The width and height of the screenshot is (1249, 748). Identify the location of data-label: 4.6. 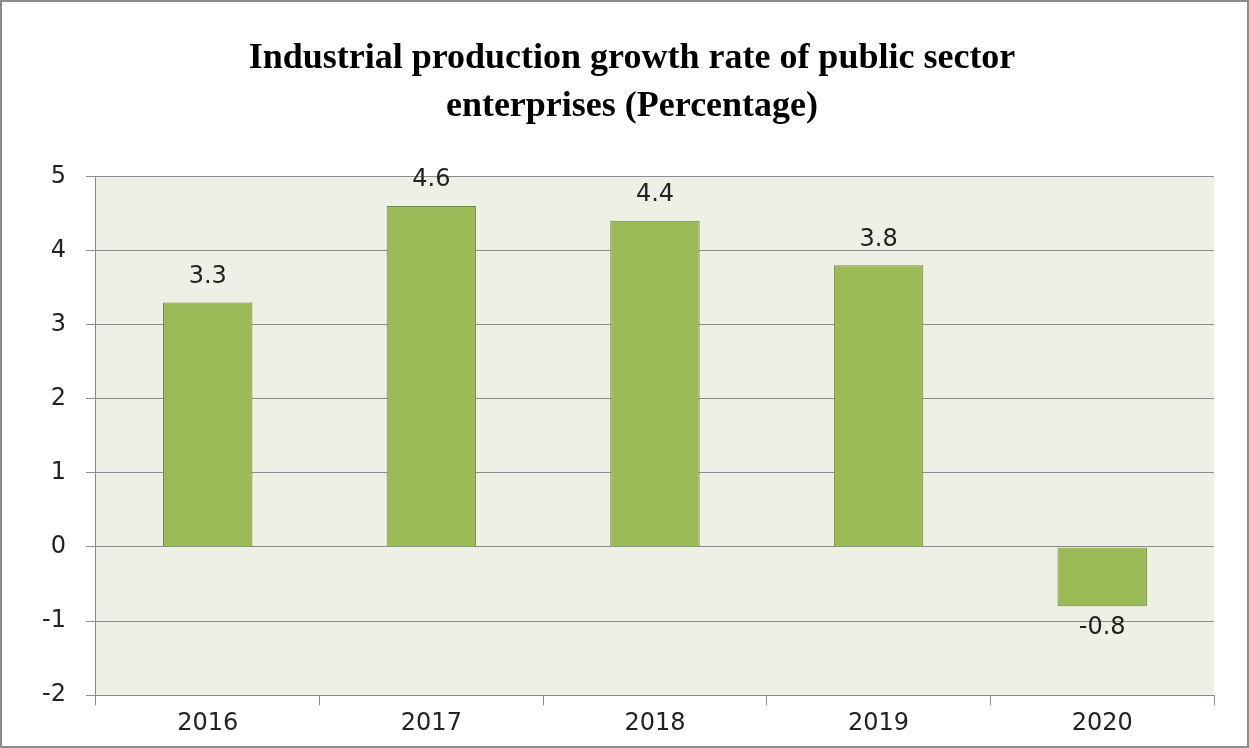
(431, 178).